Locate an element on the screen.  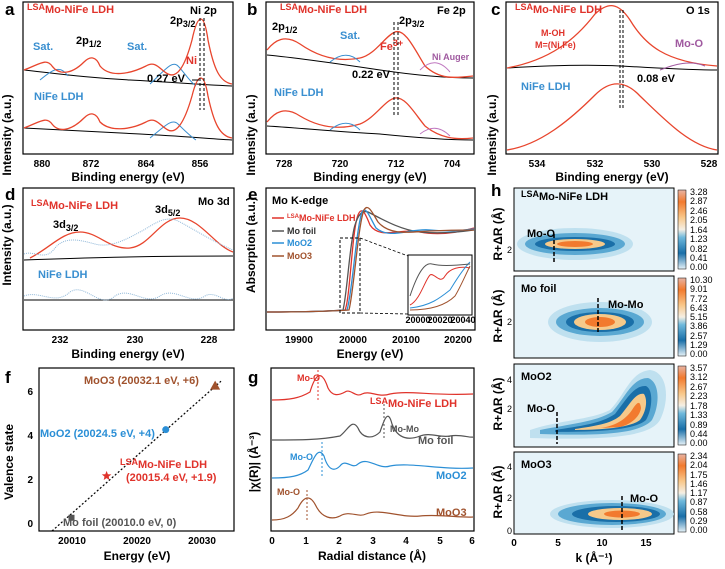
name-moo2-g: MoO2 is located at coordinates (451, 476).